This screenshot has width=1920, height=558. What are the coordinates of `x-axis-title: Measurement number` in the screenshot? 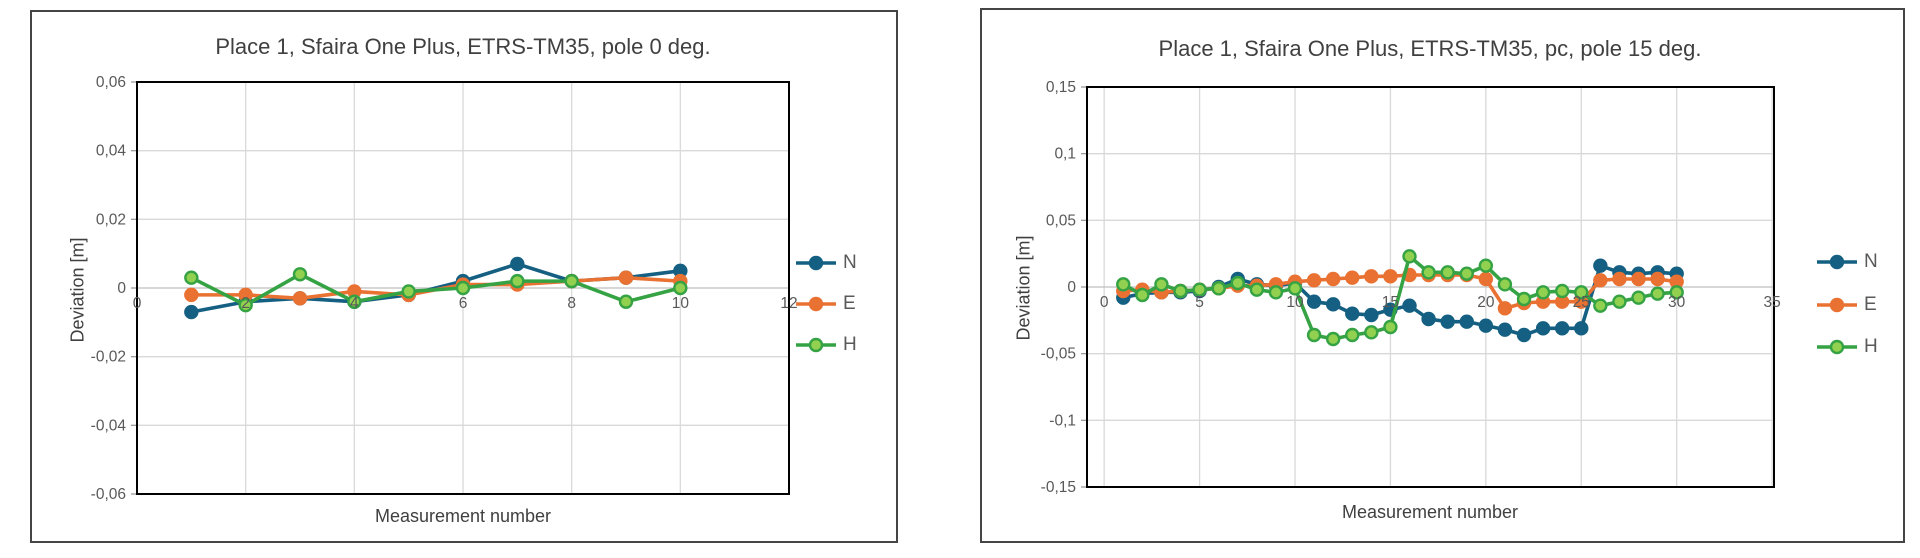 It's located at (1430, 512).